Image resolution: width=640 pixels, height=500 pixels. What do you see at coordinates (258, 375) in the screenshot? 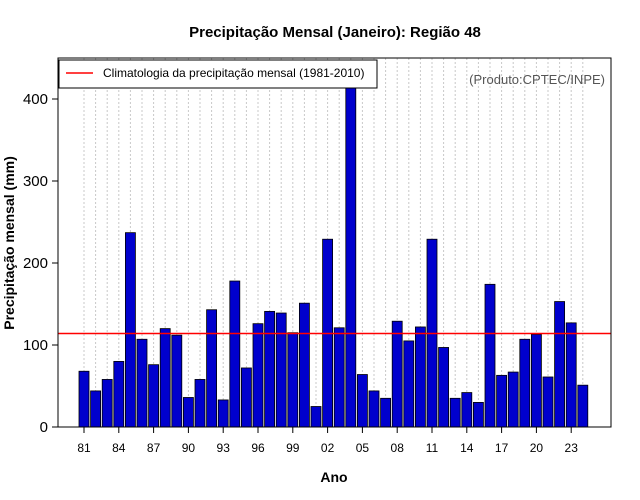
I see `bar-1996` at bounding box center [258, 375].